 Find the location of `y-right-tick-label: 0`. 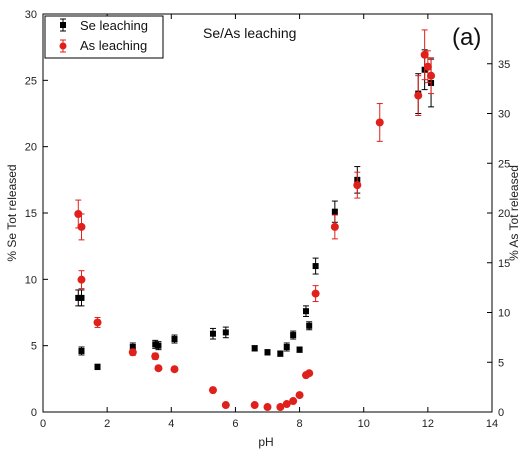

y-right-tick-label: 0 is located at coordinates (501, 413).